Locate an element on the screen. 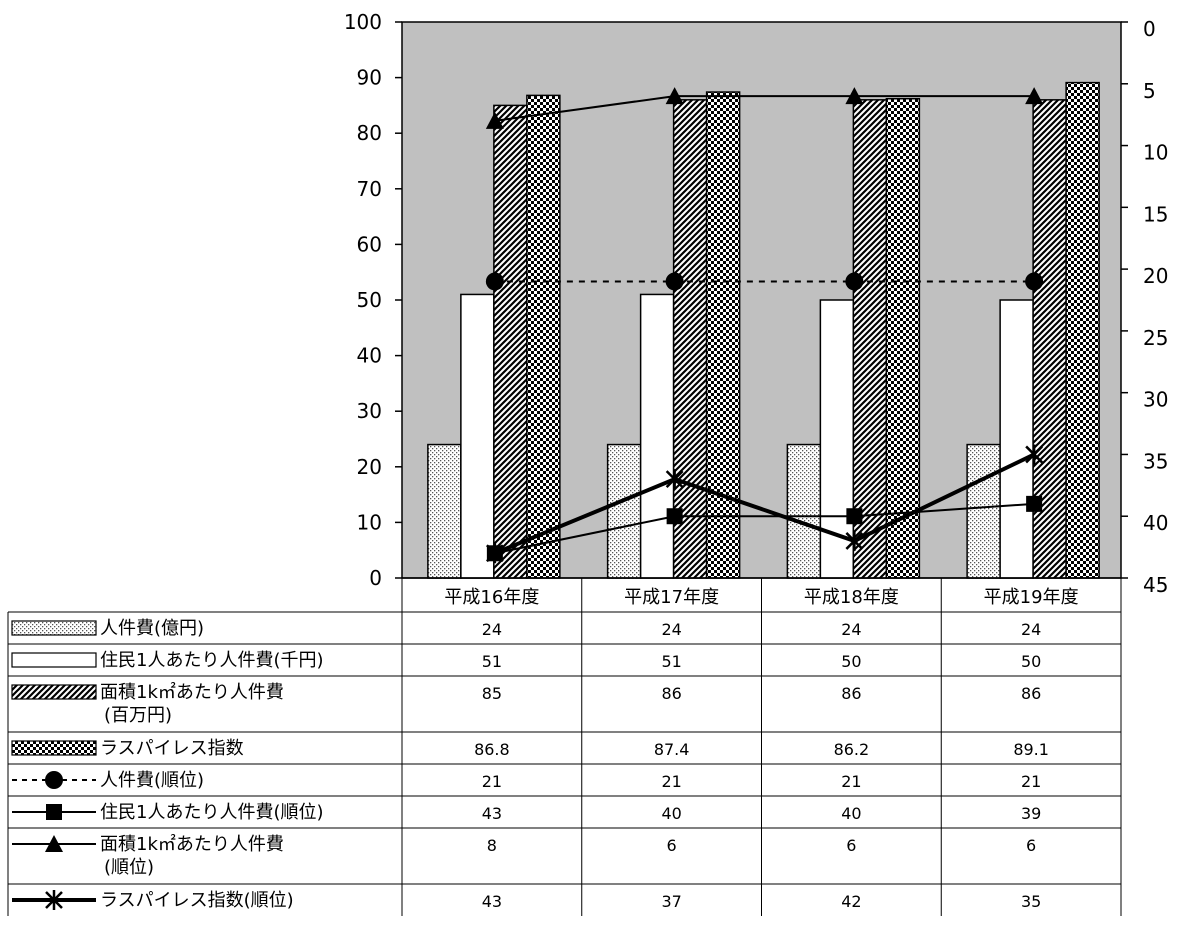 Image resolution: width=1181 pixels, height=942 pixels. line-point-s2-c2 is located at coordinates (854, 96).